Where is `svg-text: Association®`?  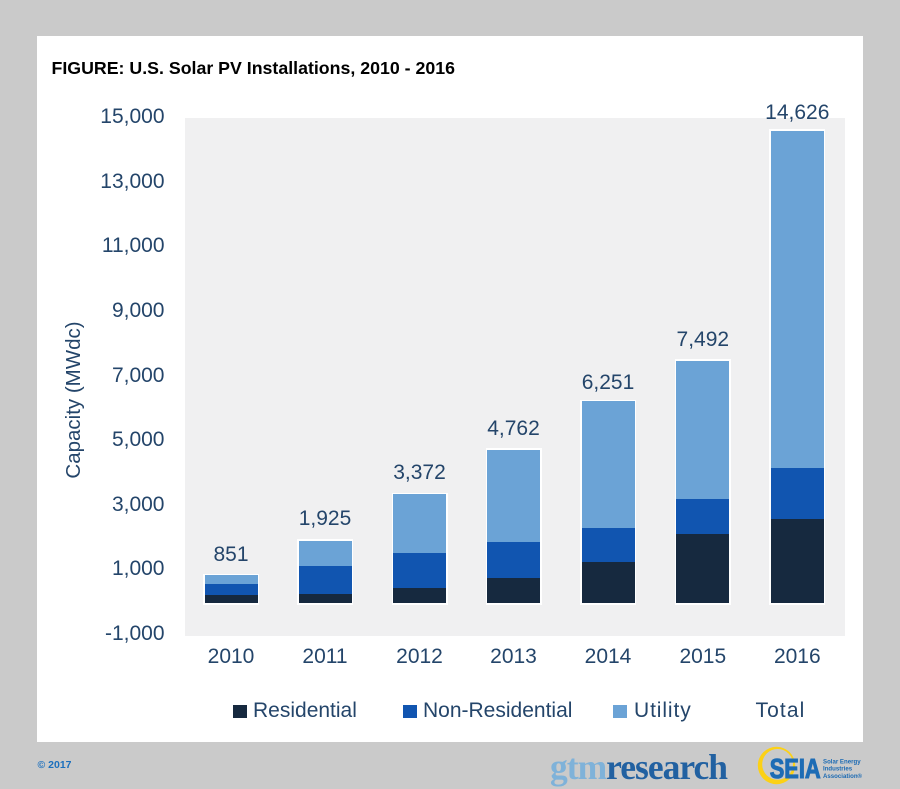
svg-text: Association® is located at coordinates (843, 776).